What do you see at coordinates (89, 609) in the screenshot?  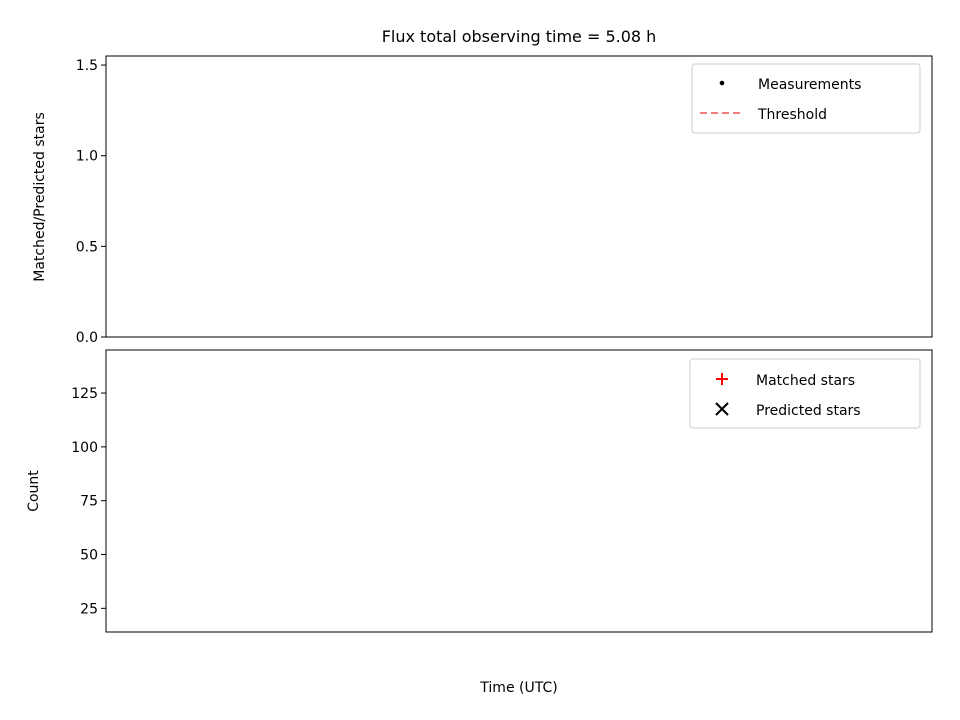 I see `bot-y-tick-label: 25` at bounding box center [89, 609].